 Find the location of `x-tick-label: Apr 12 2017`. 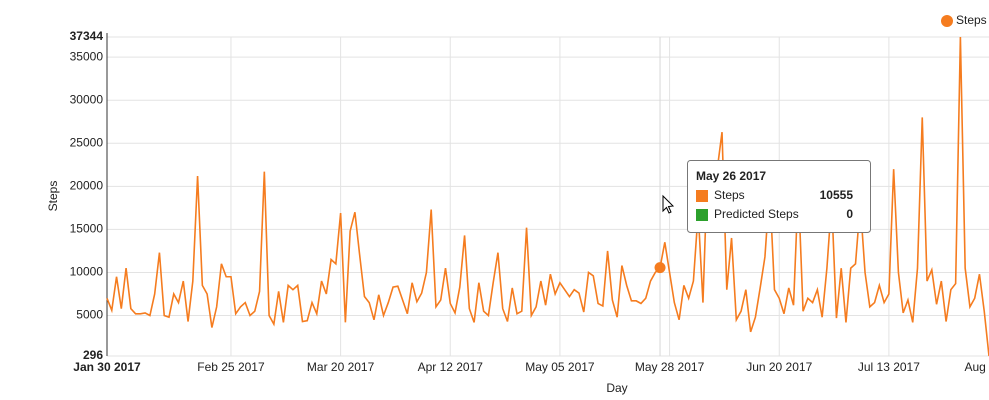

x-tick-label: Apr 12 2017 is located at coordinates (451, 367).